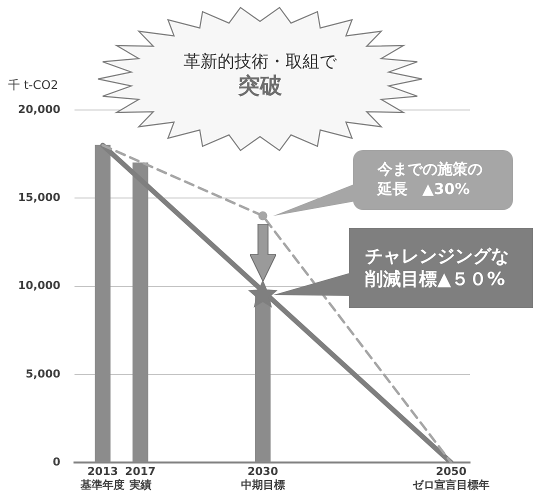  Describe the element at coordinates (451, 478) in the screenshot. I see `x-tick-label: 2050 ゼロ宣言目標年` at that location.